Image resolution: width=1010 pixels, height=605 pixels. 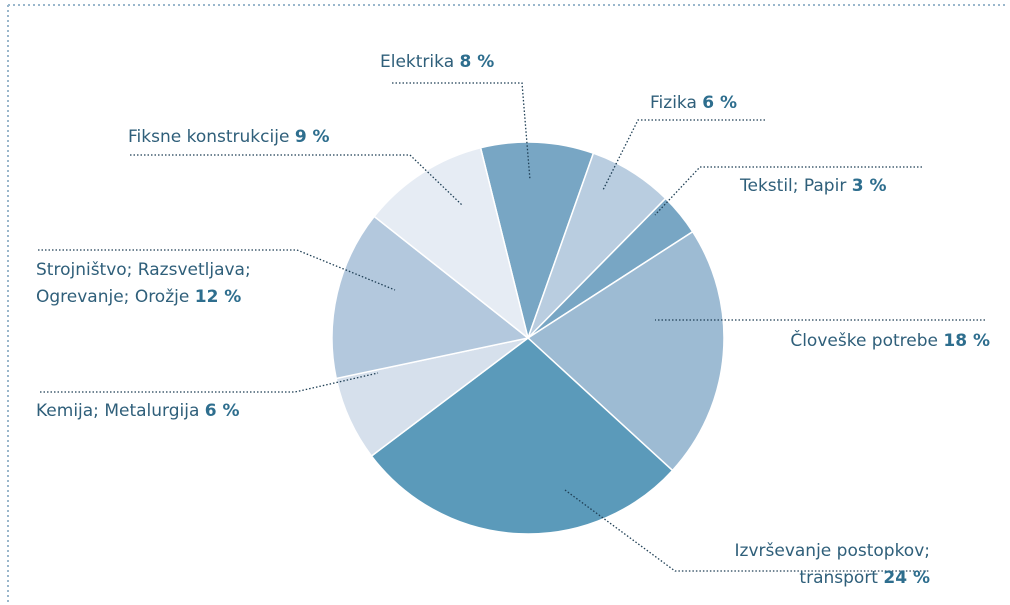 I want to click on value-label: 9 %, so click(x=312, y=137).